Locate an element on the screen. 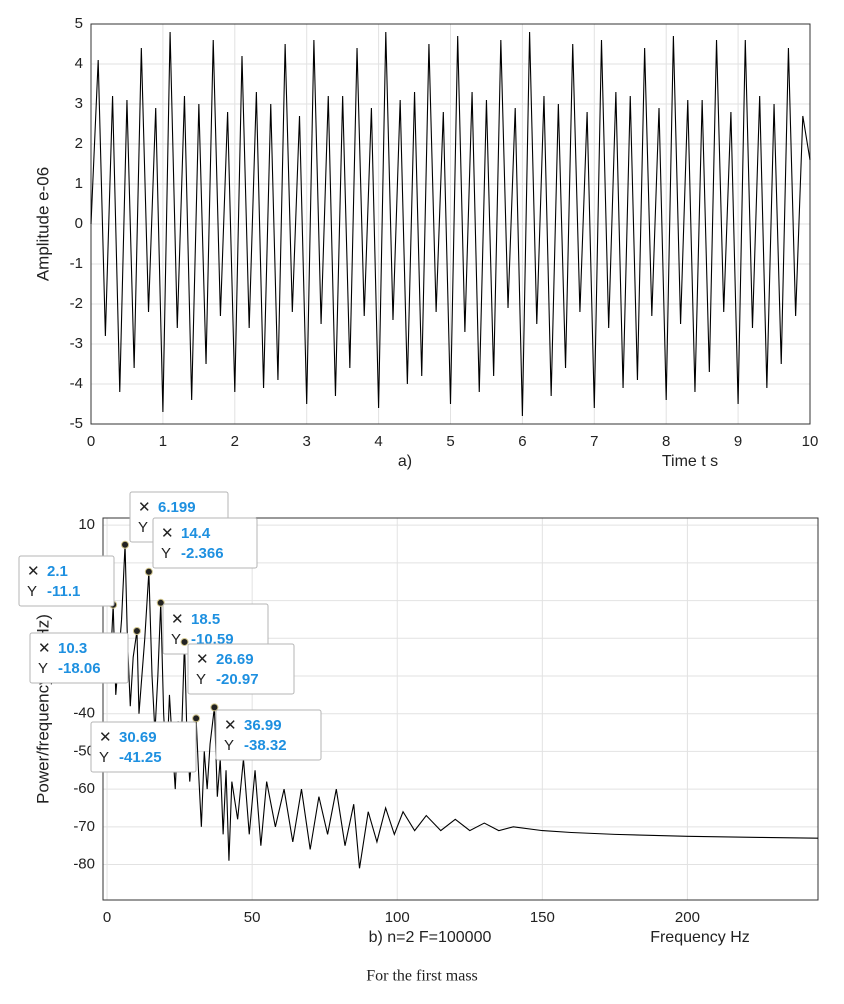 The height and width of the screenshot is (1004, 844). y-tick-label: 4 is located at coordinates (79, 63).